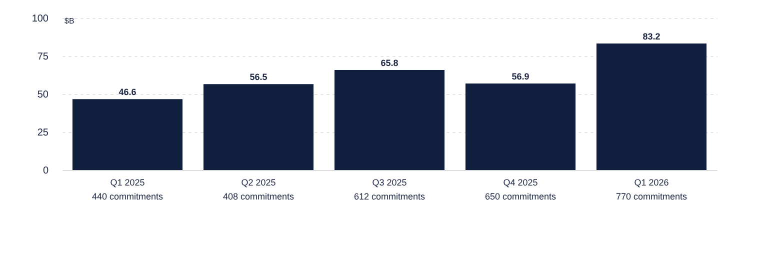 The image size is (757, 261). Describe the element at coordinates (389, 63) in the screenshot. I see `data-label: 65.8` at that location.